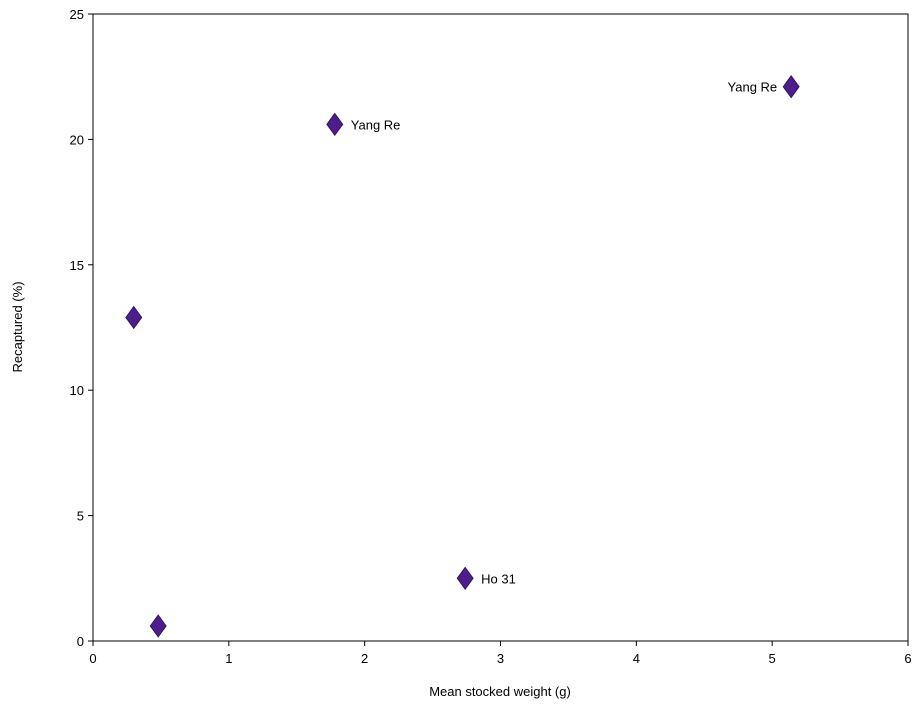 This screenshot has height=709, width=916. I want to click on x-tick-label: 4, so click(636, 658).